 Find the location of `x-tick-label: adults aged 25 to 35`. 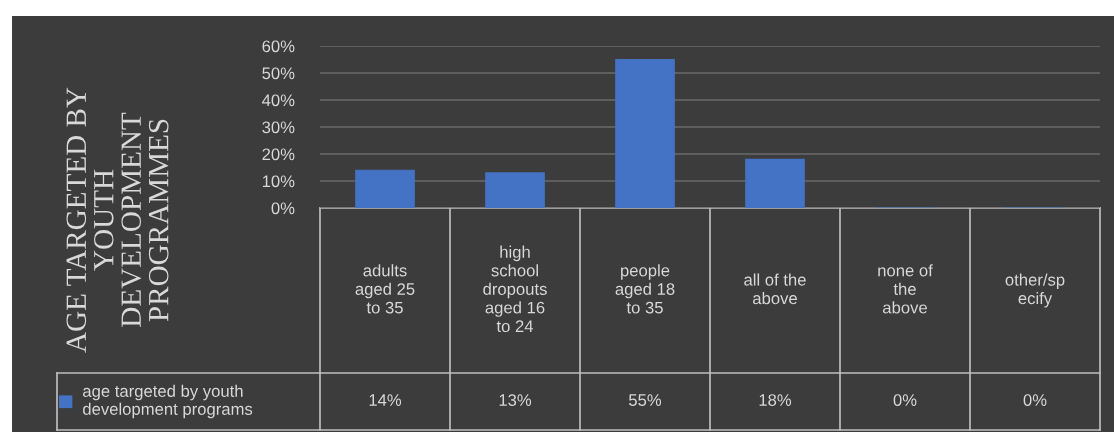

x-tick-label: adults aged 25 to 35 is located at coordinates (385, 289).